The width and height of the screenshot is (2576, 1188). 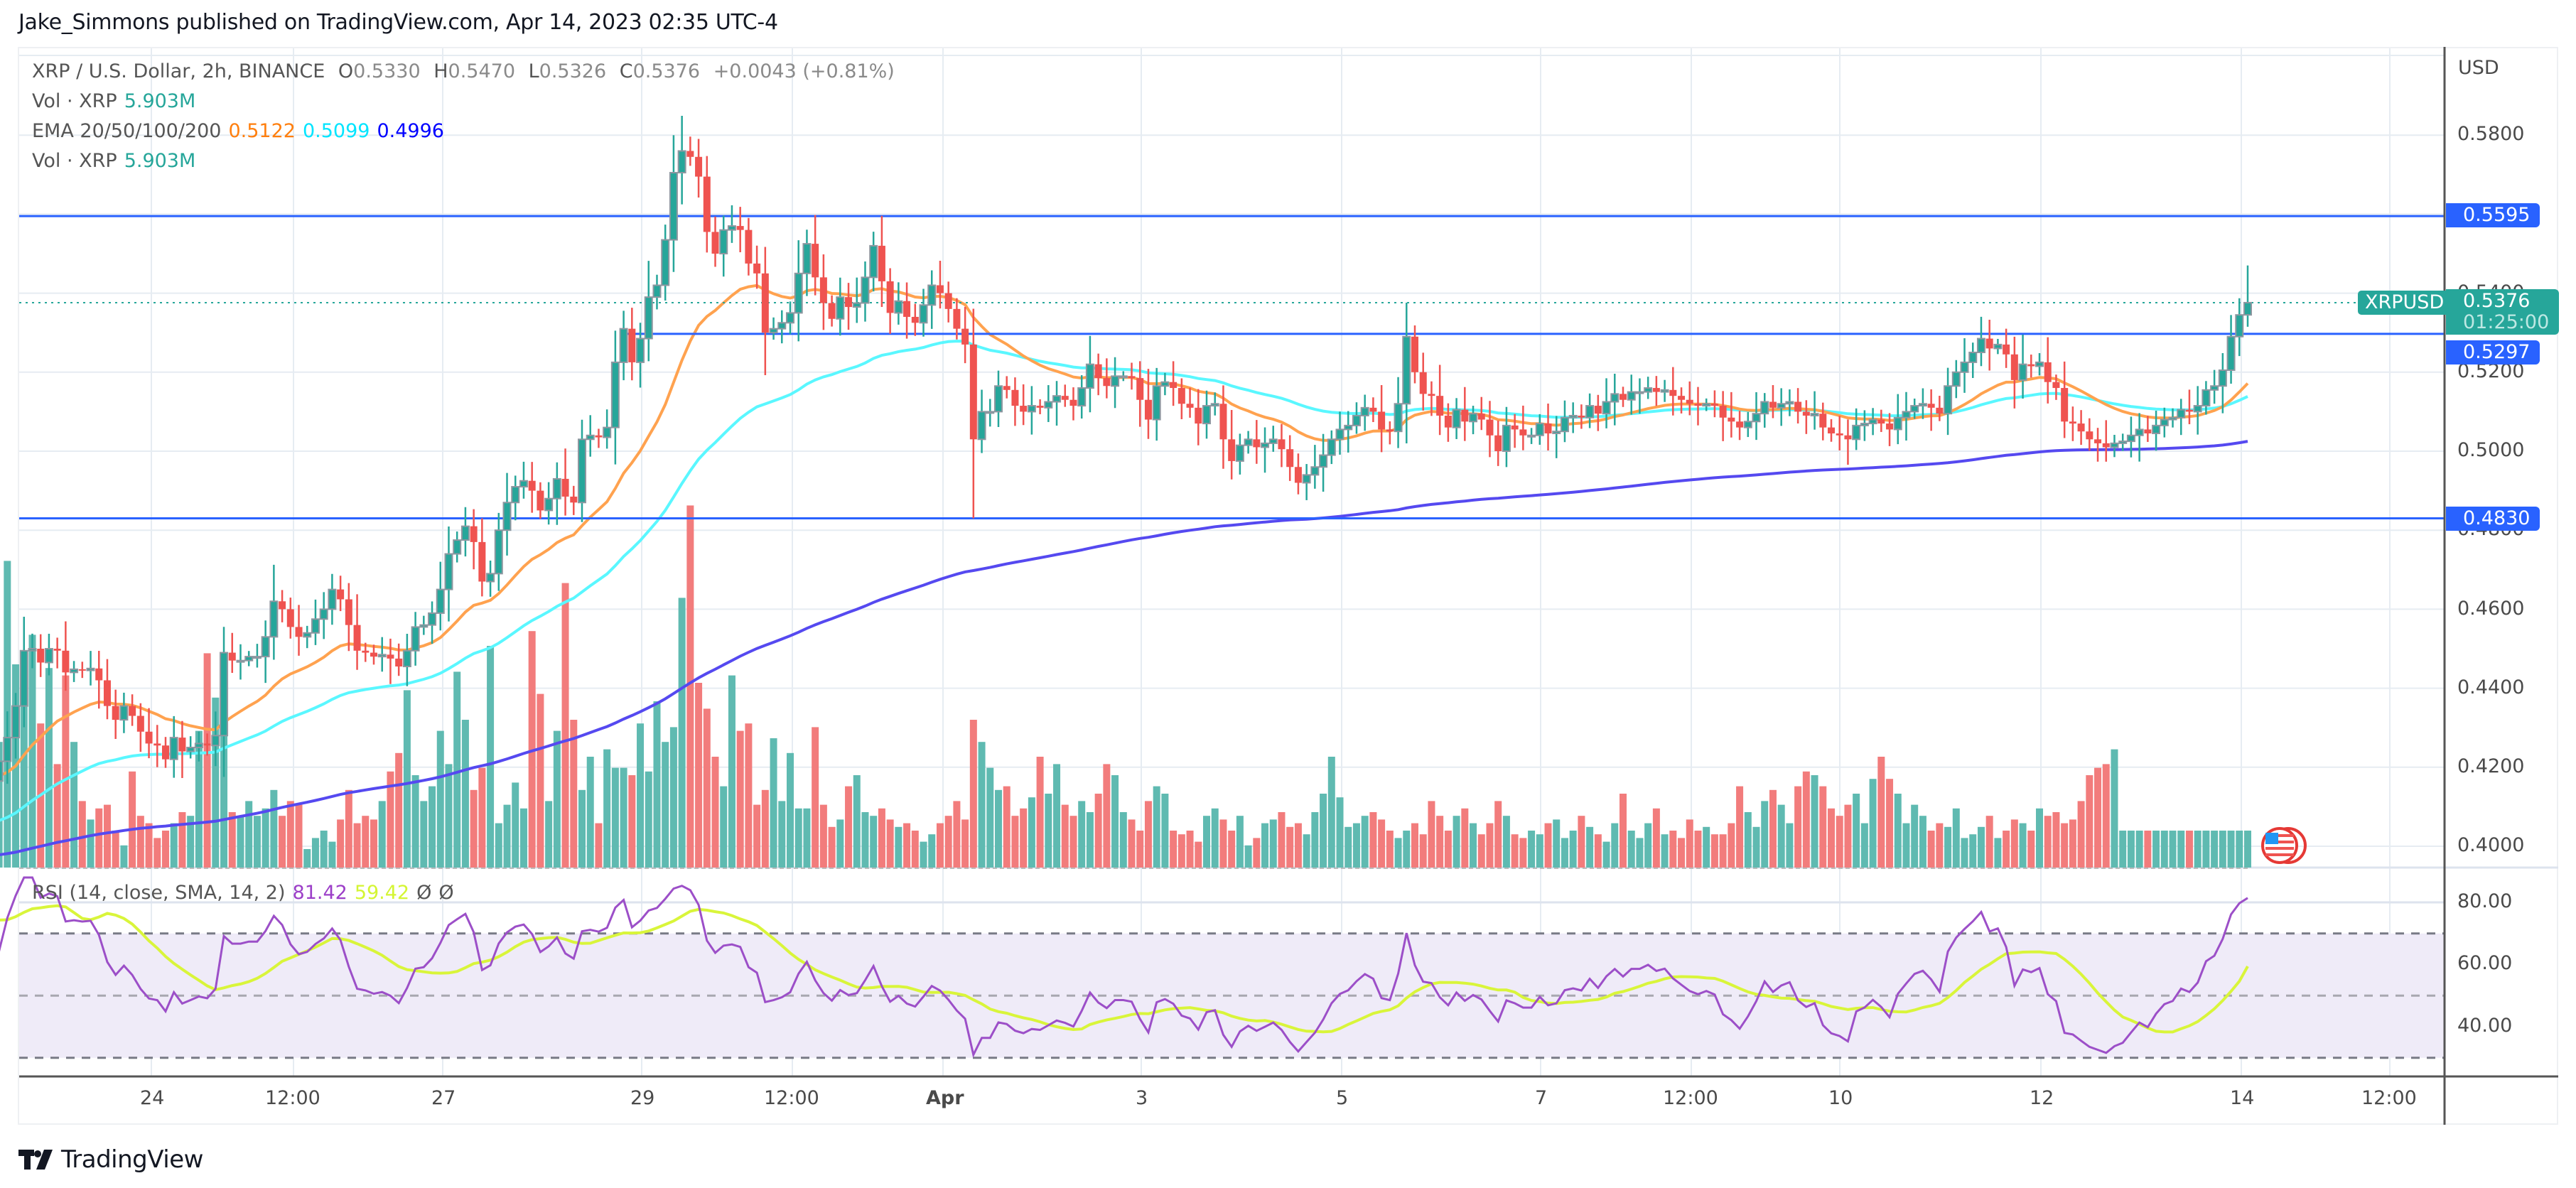 What do you see at coordinates (482, 71) in the screenshot?
I see `ohlc-high: 0.5470` at bounding box center [482, 71].